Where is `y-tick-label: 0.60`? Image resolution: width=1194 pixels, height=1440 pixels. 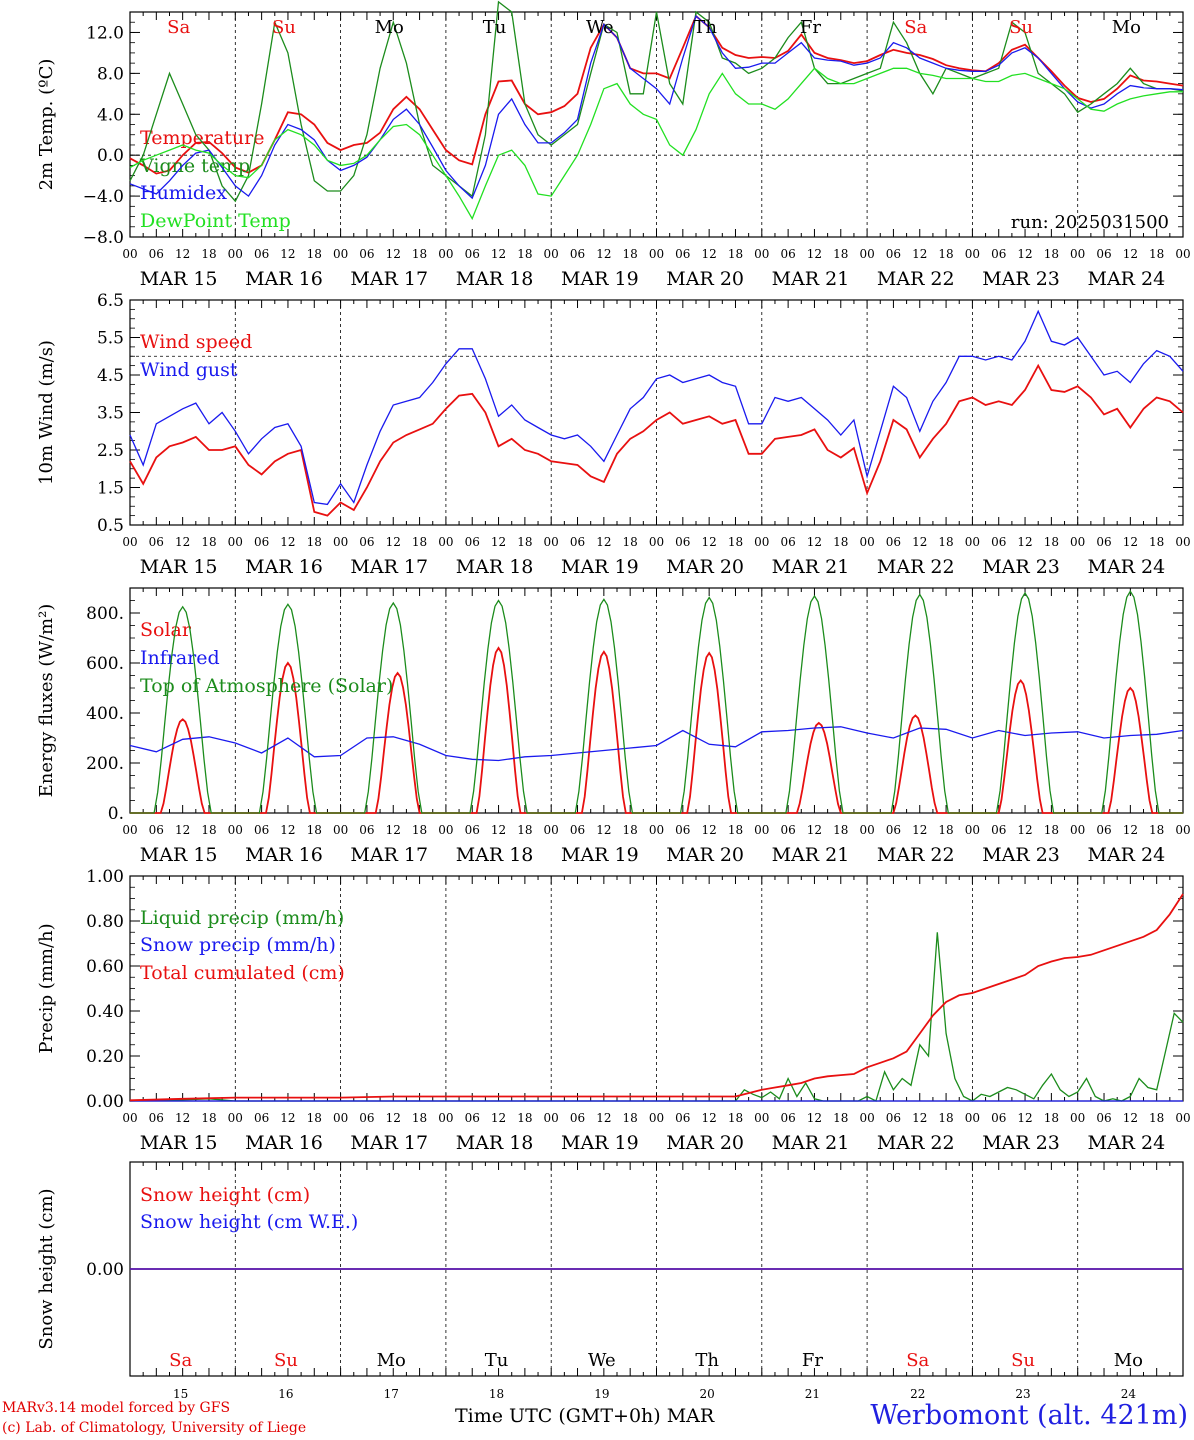 y-tick-label: 0.60 is located at coordinates (105, 967).